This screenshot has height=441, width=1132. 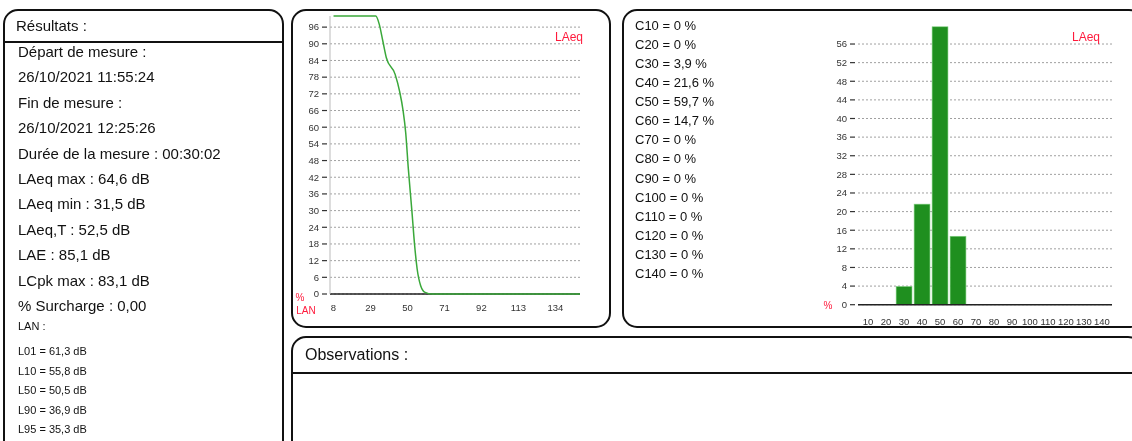 What do you see at coordinates (555, 307) in the screenshot?
I see `x-tick-label: 134` at bounding box center [555, 307].